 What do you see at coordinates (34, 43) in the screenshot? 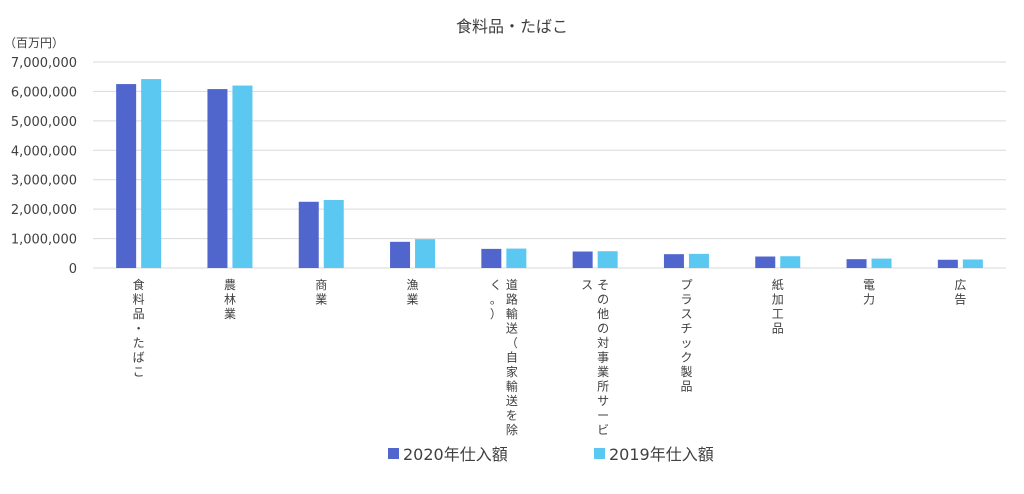
I see `y-axis-unit: （百万円）` at bounding box center [34, 43].